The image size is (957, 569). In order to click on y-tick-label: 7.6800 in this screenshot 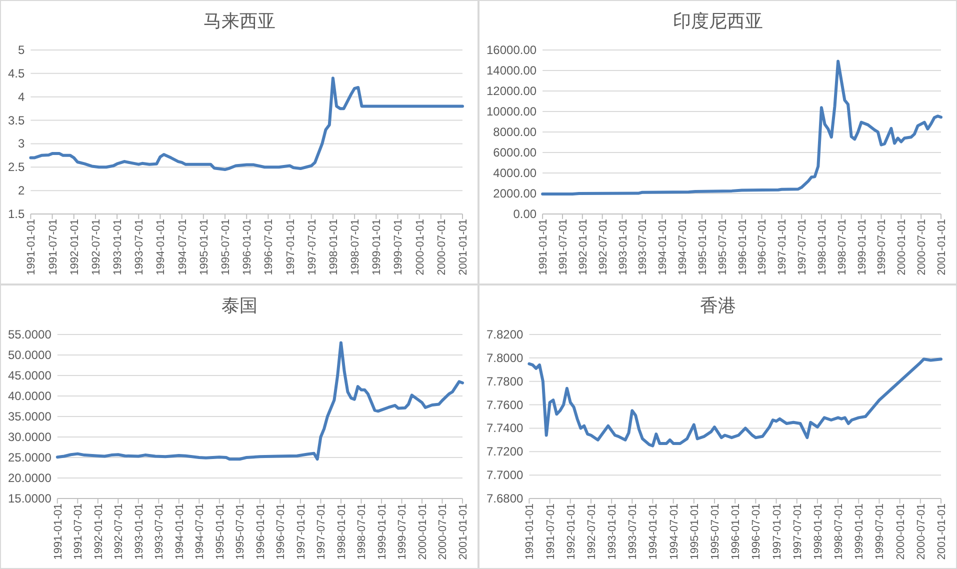, I will do `click(505, 499)`.